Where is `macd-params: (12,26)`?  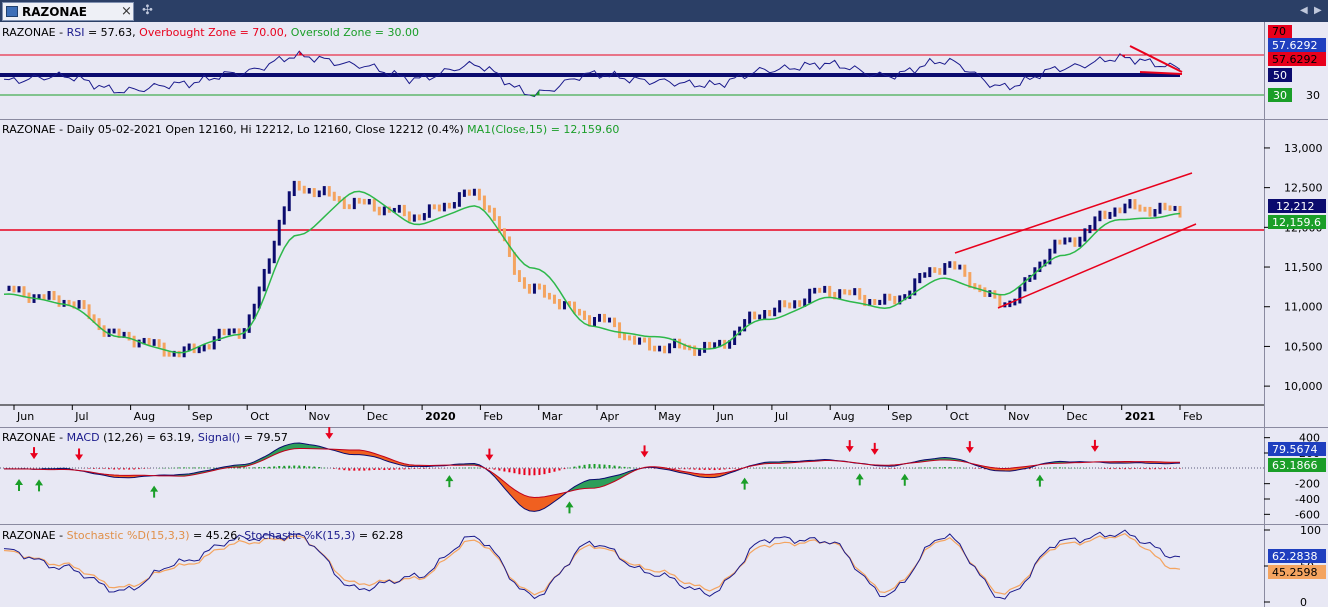 macd-params: (12,26) is located at coordinates (122, 437).